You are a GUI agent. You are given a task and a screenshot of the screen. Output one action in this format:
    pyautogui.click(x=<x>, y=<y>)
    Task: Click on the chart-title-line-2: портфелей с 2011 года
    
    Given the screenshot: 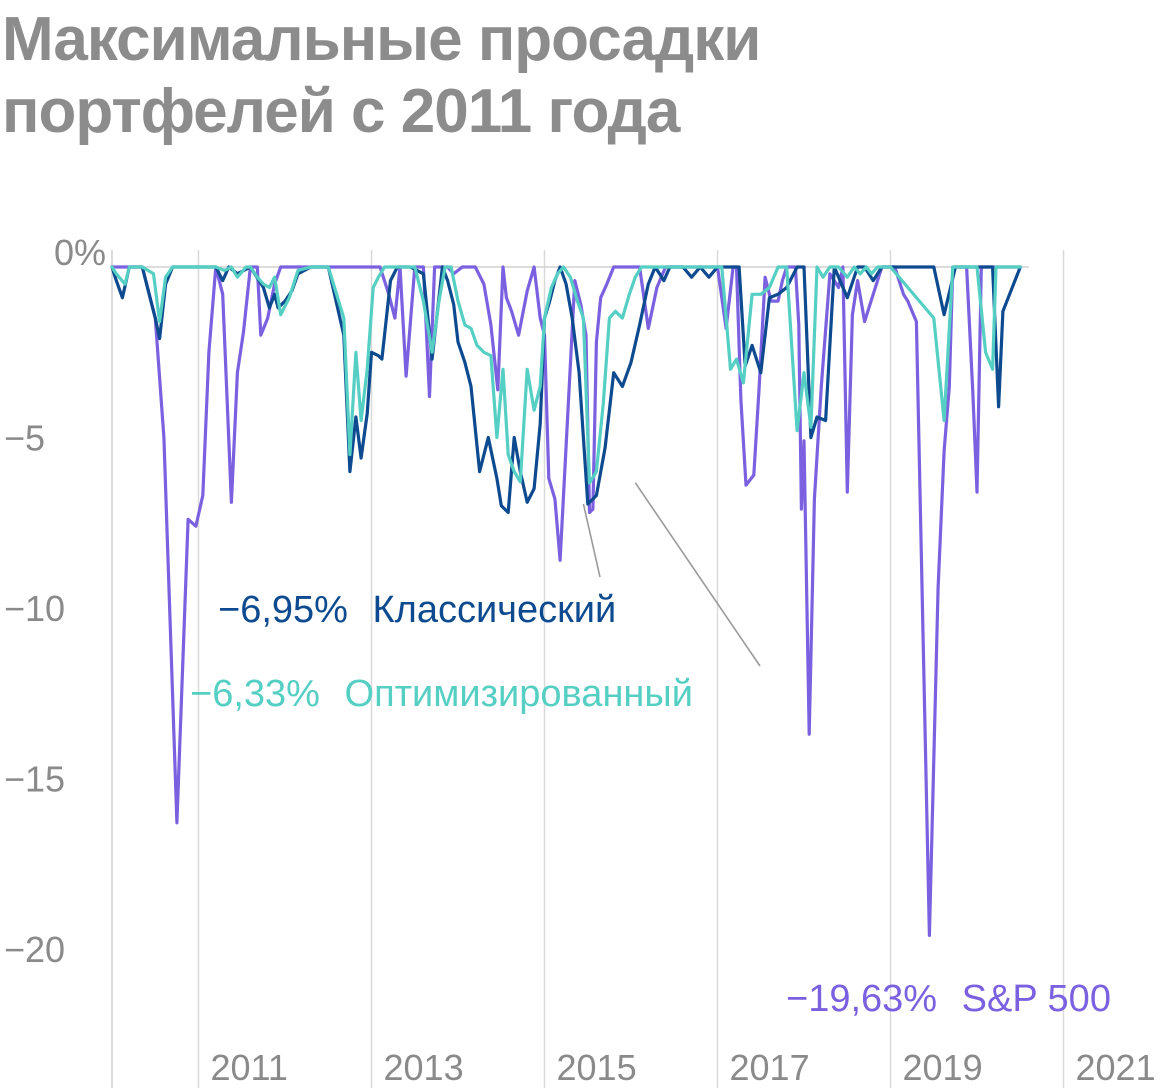 What is the action you would take?
    pyautogui.click(x=341, y=111)
    